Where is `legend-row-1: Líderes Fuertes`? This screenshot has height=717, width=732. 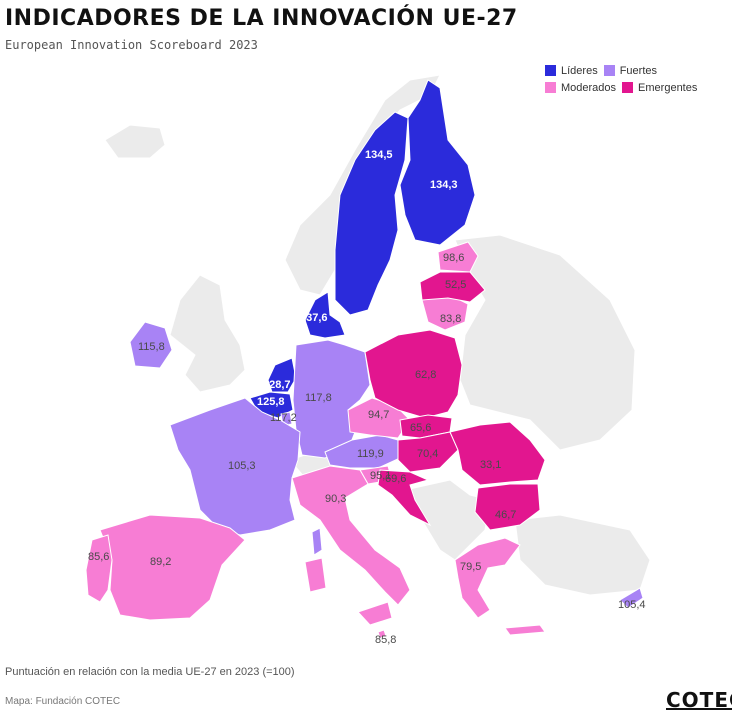 legend-row-1: Líderes Fuertes is located at coordinates (624, 70).